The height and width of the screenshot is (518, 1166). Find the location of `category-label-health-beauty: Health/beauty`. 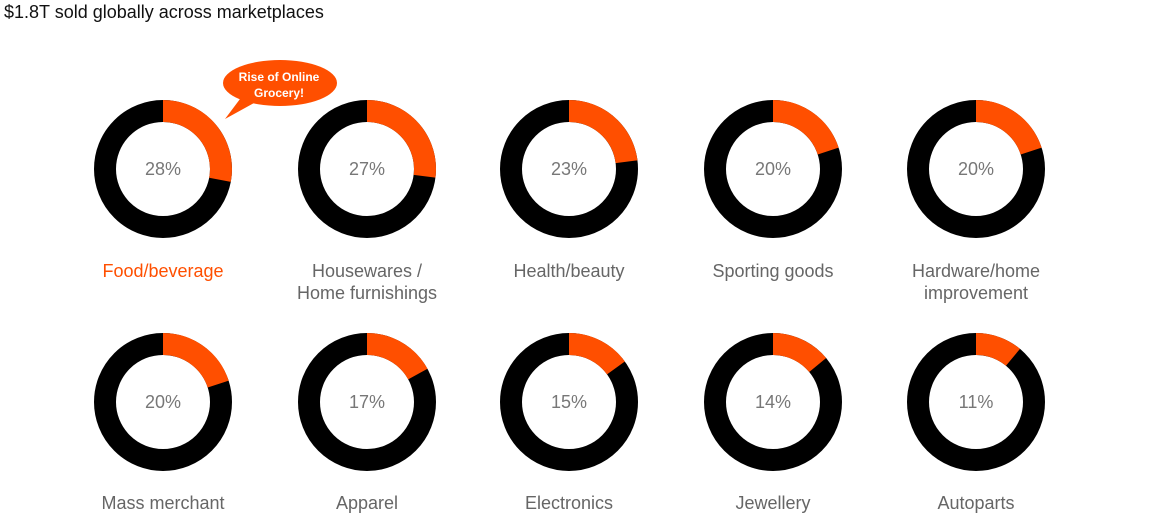

category-label-health-beauty: Health/beauty is located at coordinates (569, 271).